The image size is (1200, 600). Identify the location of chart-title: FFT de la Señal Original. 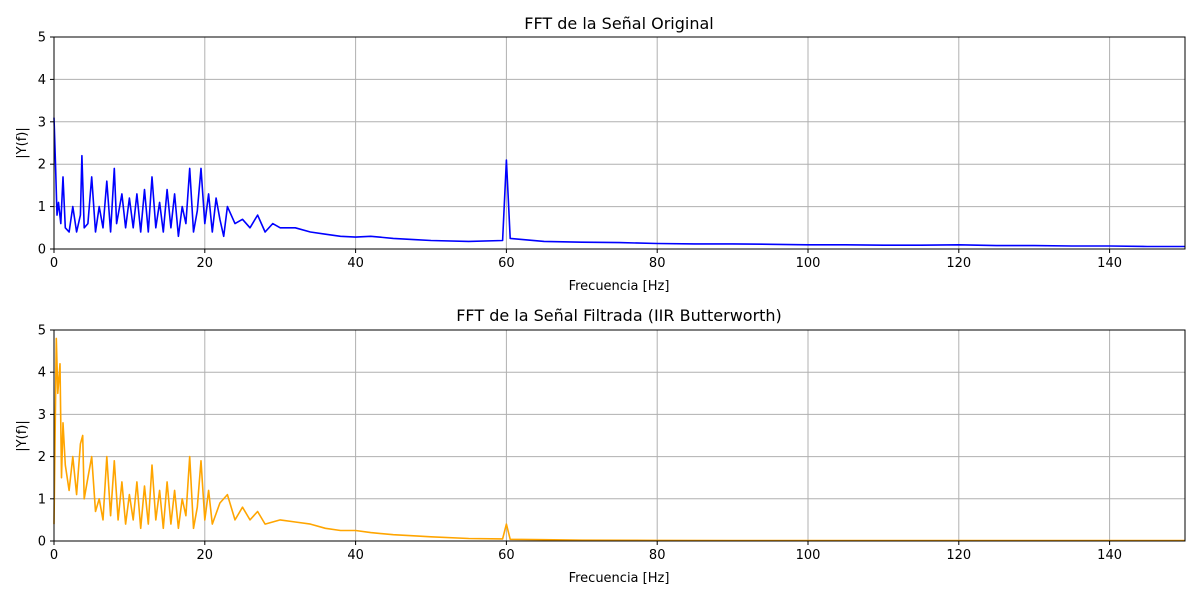
(619, 23).